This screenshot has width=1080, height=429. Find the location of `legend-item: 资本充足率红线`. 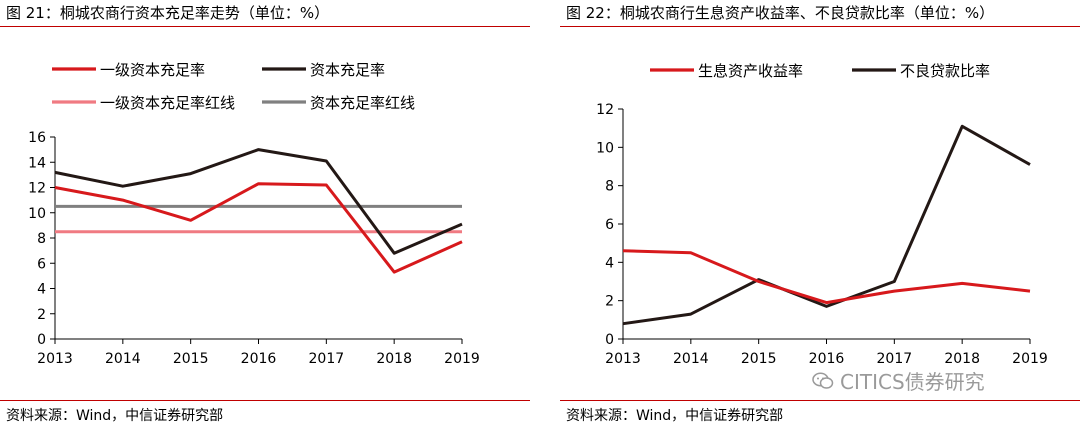

legend-item: 资本充足率红线 is located at coordinates (338, 103).